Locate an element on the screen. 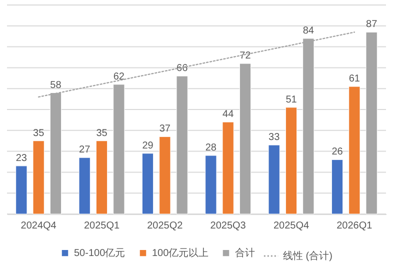 The image size is (393, 267). data-label: 72 is located at coordinates (246, 56).